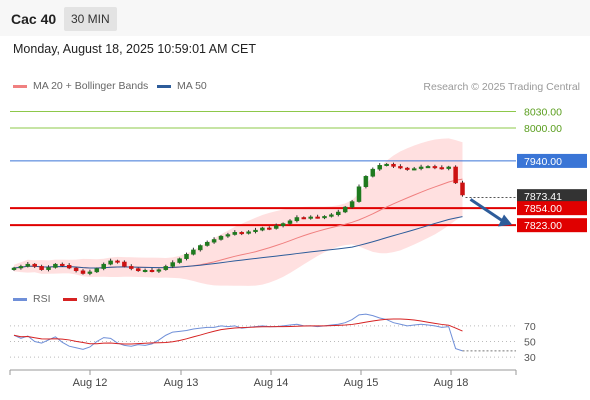 This screenshot has height=400, width=590. I want to click on timeframe-button: 30 MIN, so click(90, 19).